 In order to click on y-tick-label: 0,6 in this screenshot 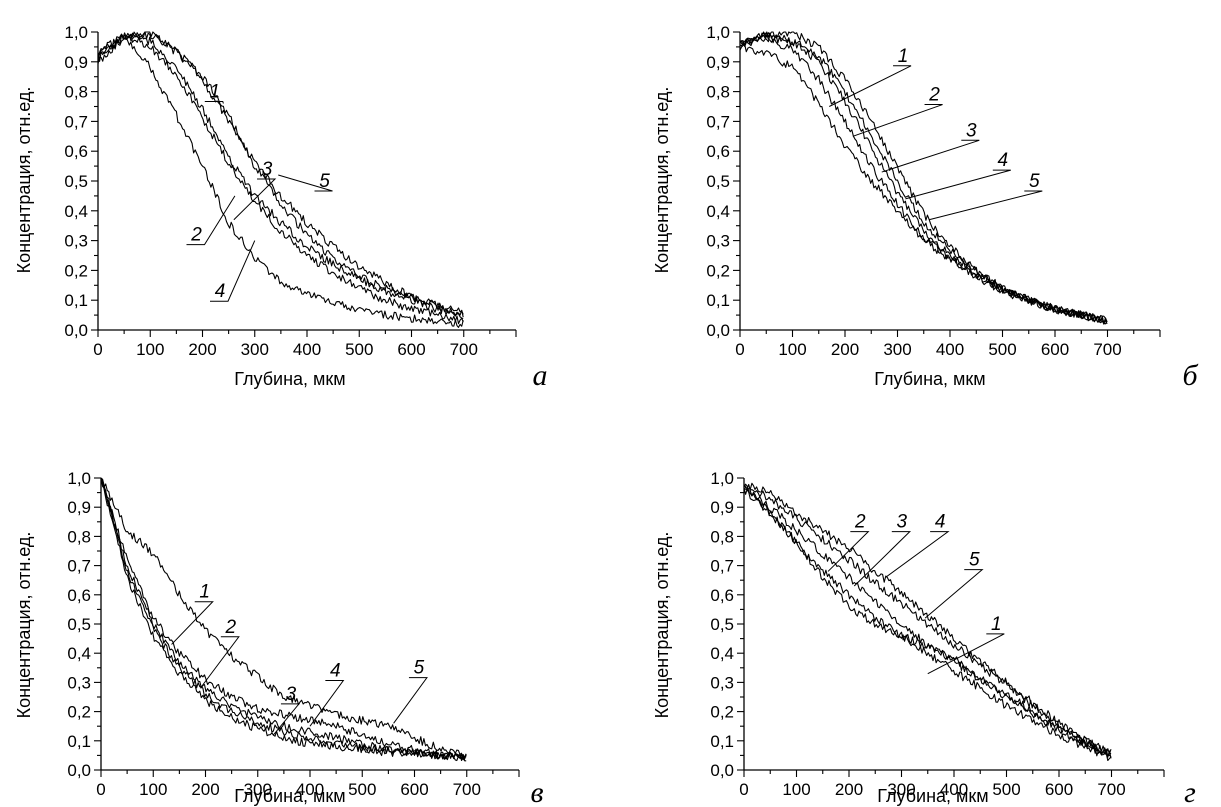, I will do `click(722, 595)`.